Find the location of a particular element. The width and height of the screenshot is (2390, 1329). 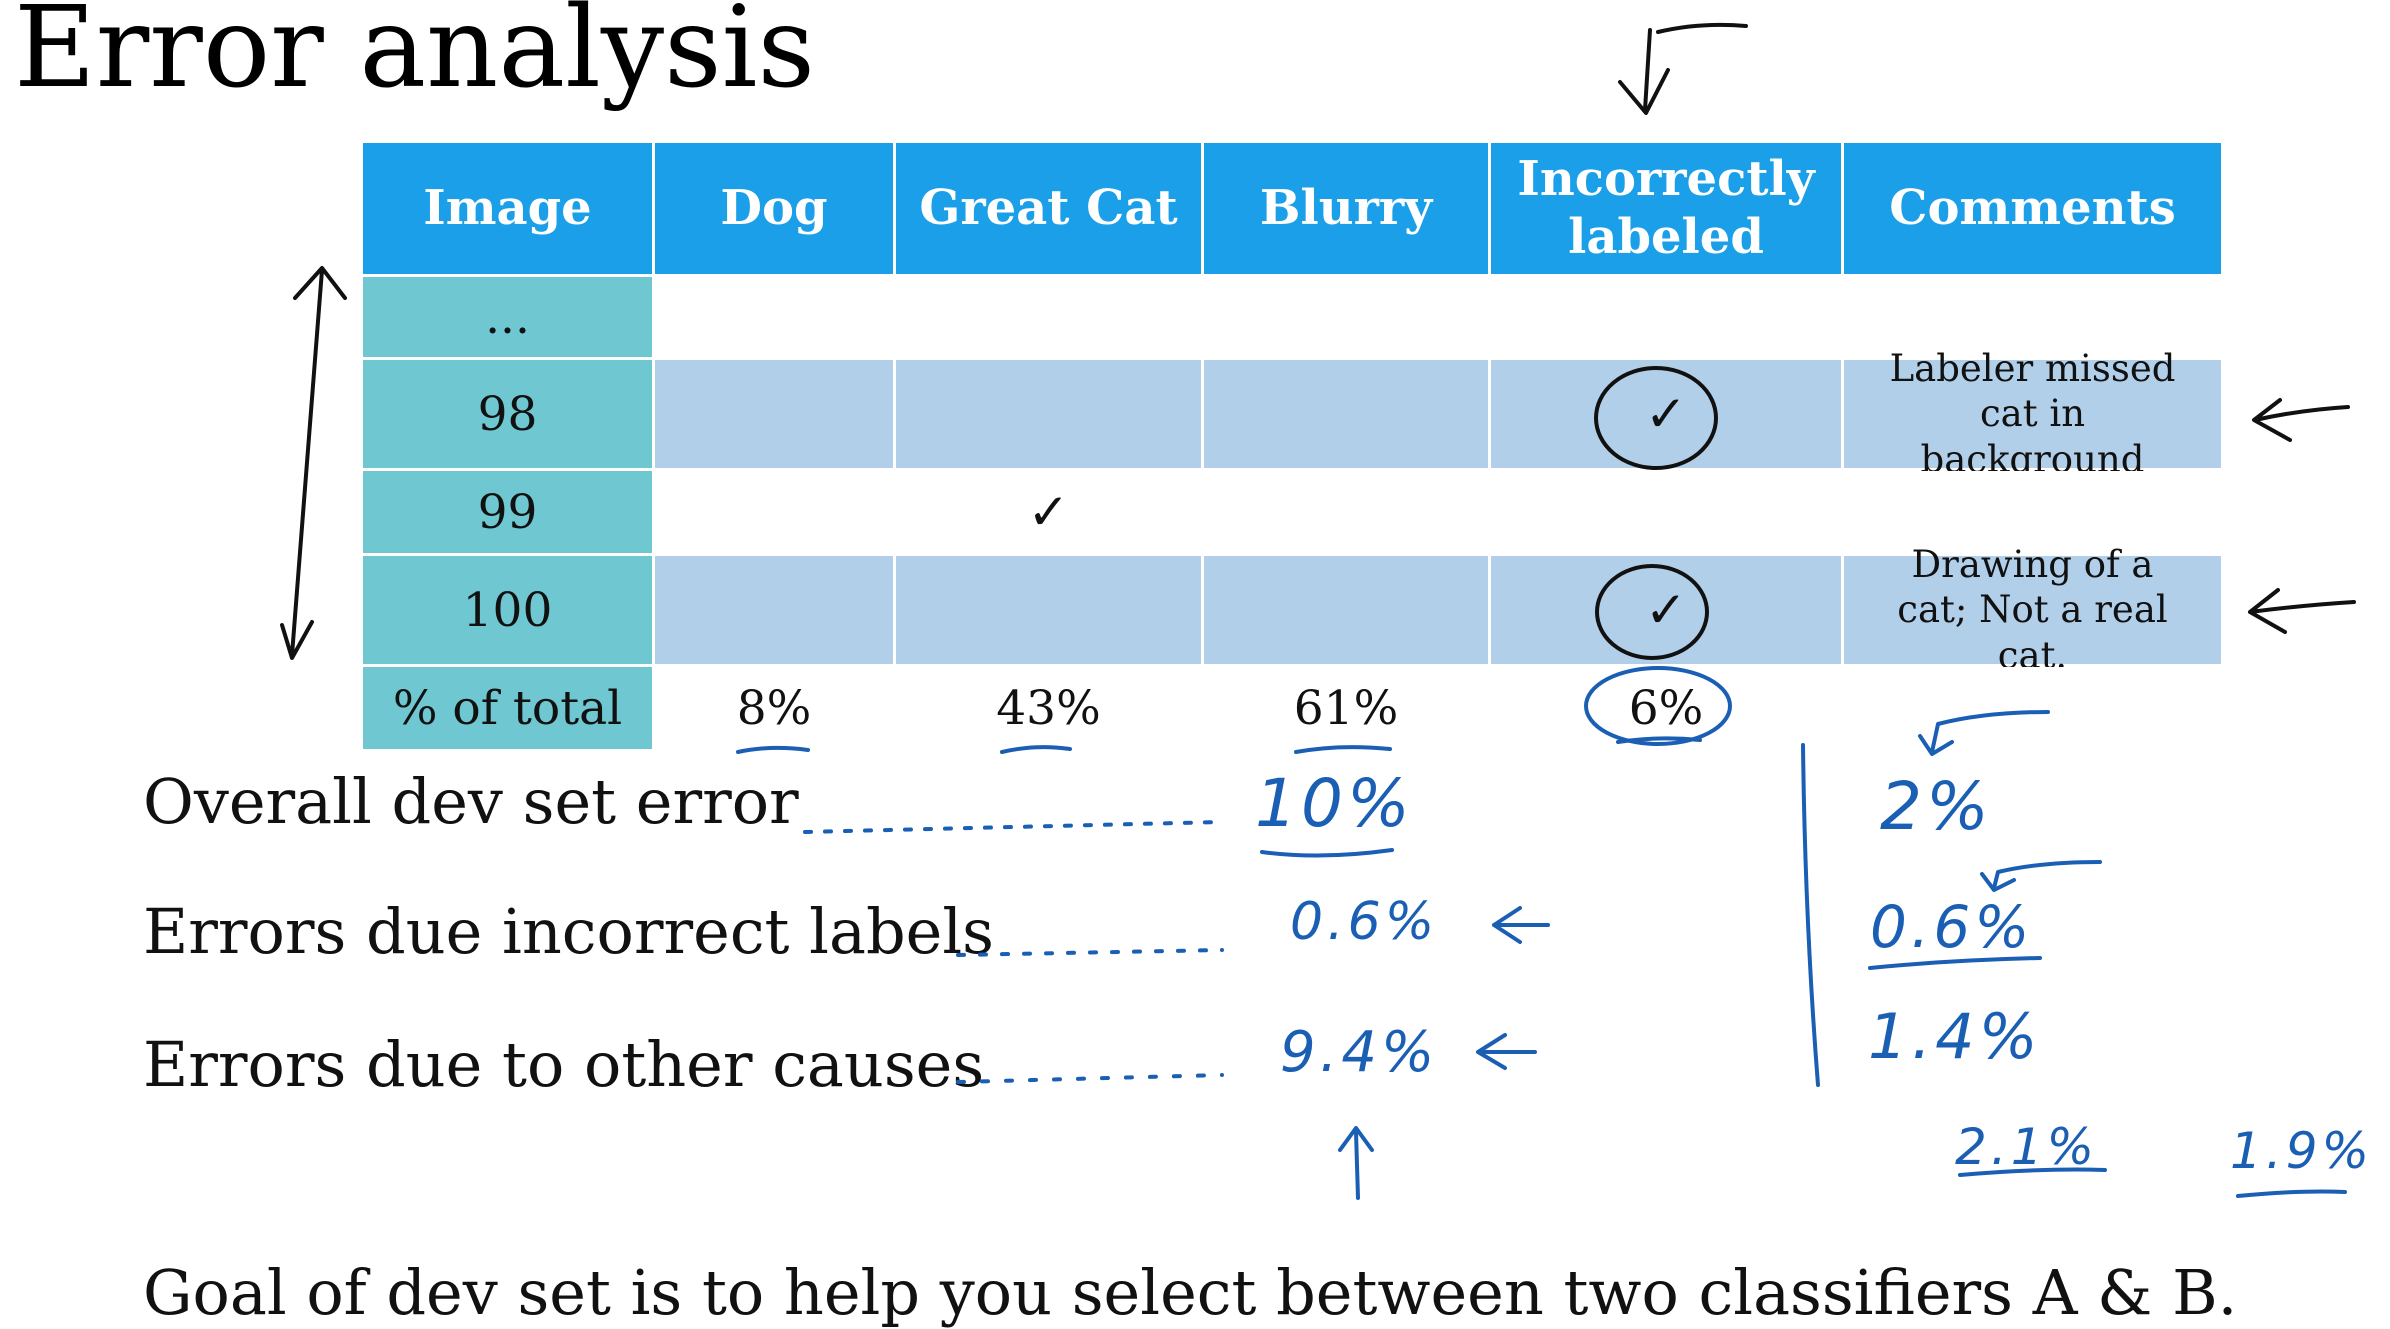

row-label-100: 100 is located at coordinates (507, 610).